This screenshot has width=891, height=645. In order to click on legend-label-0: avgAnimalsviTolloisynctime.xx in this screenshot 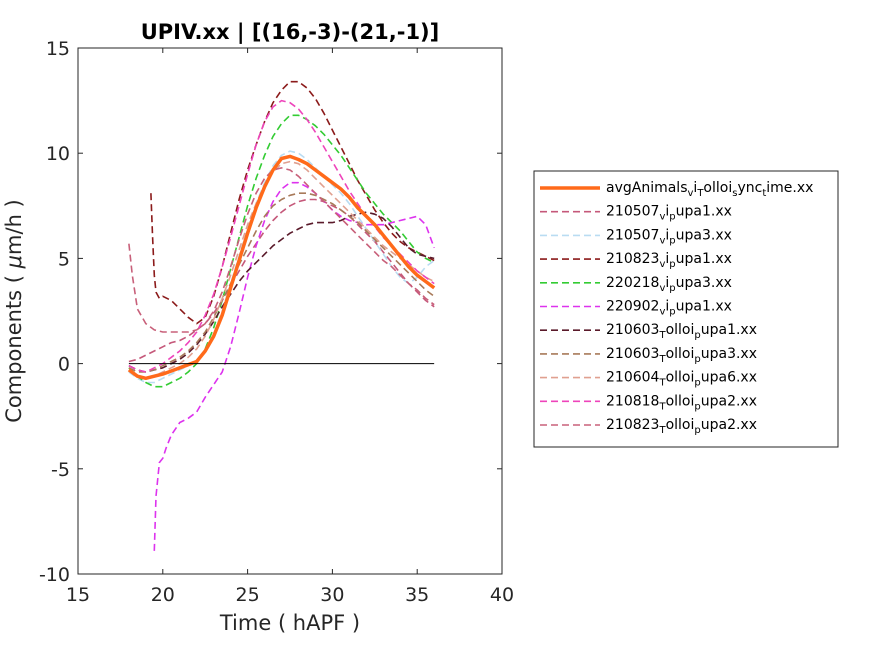, I will do `click(709, 189)`.